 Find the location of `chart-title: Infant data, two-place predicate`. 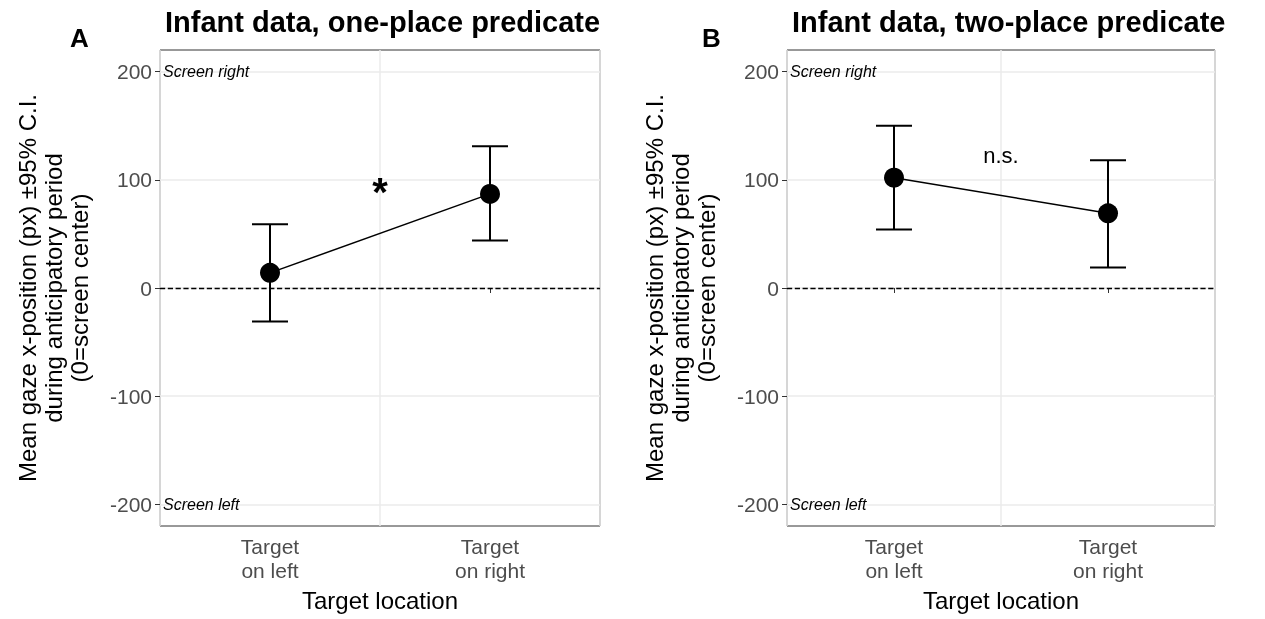

chart-title: Infant data, two-place predicate is located at coordinates (1009, 21).